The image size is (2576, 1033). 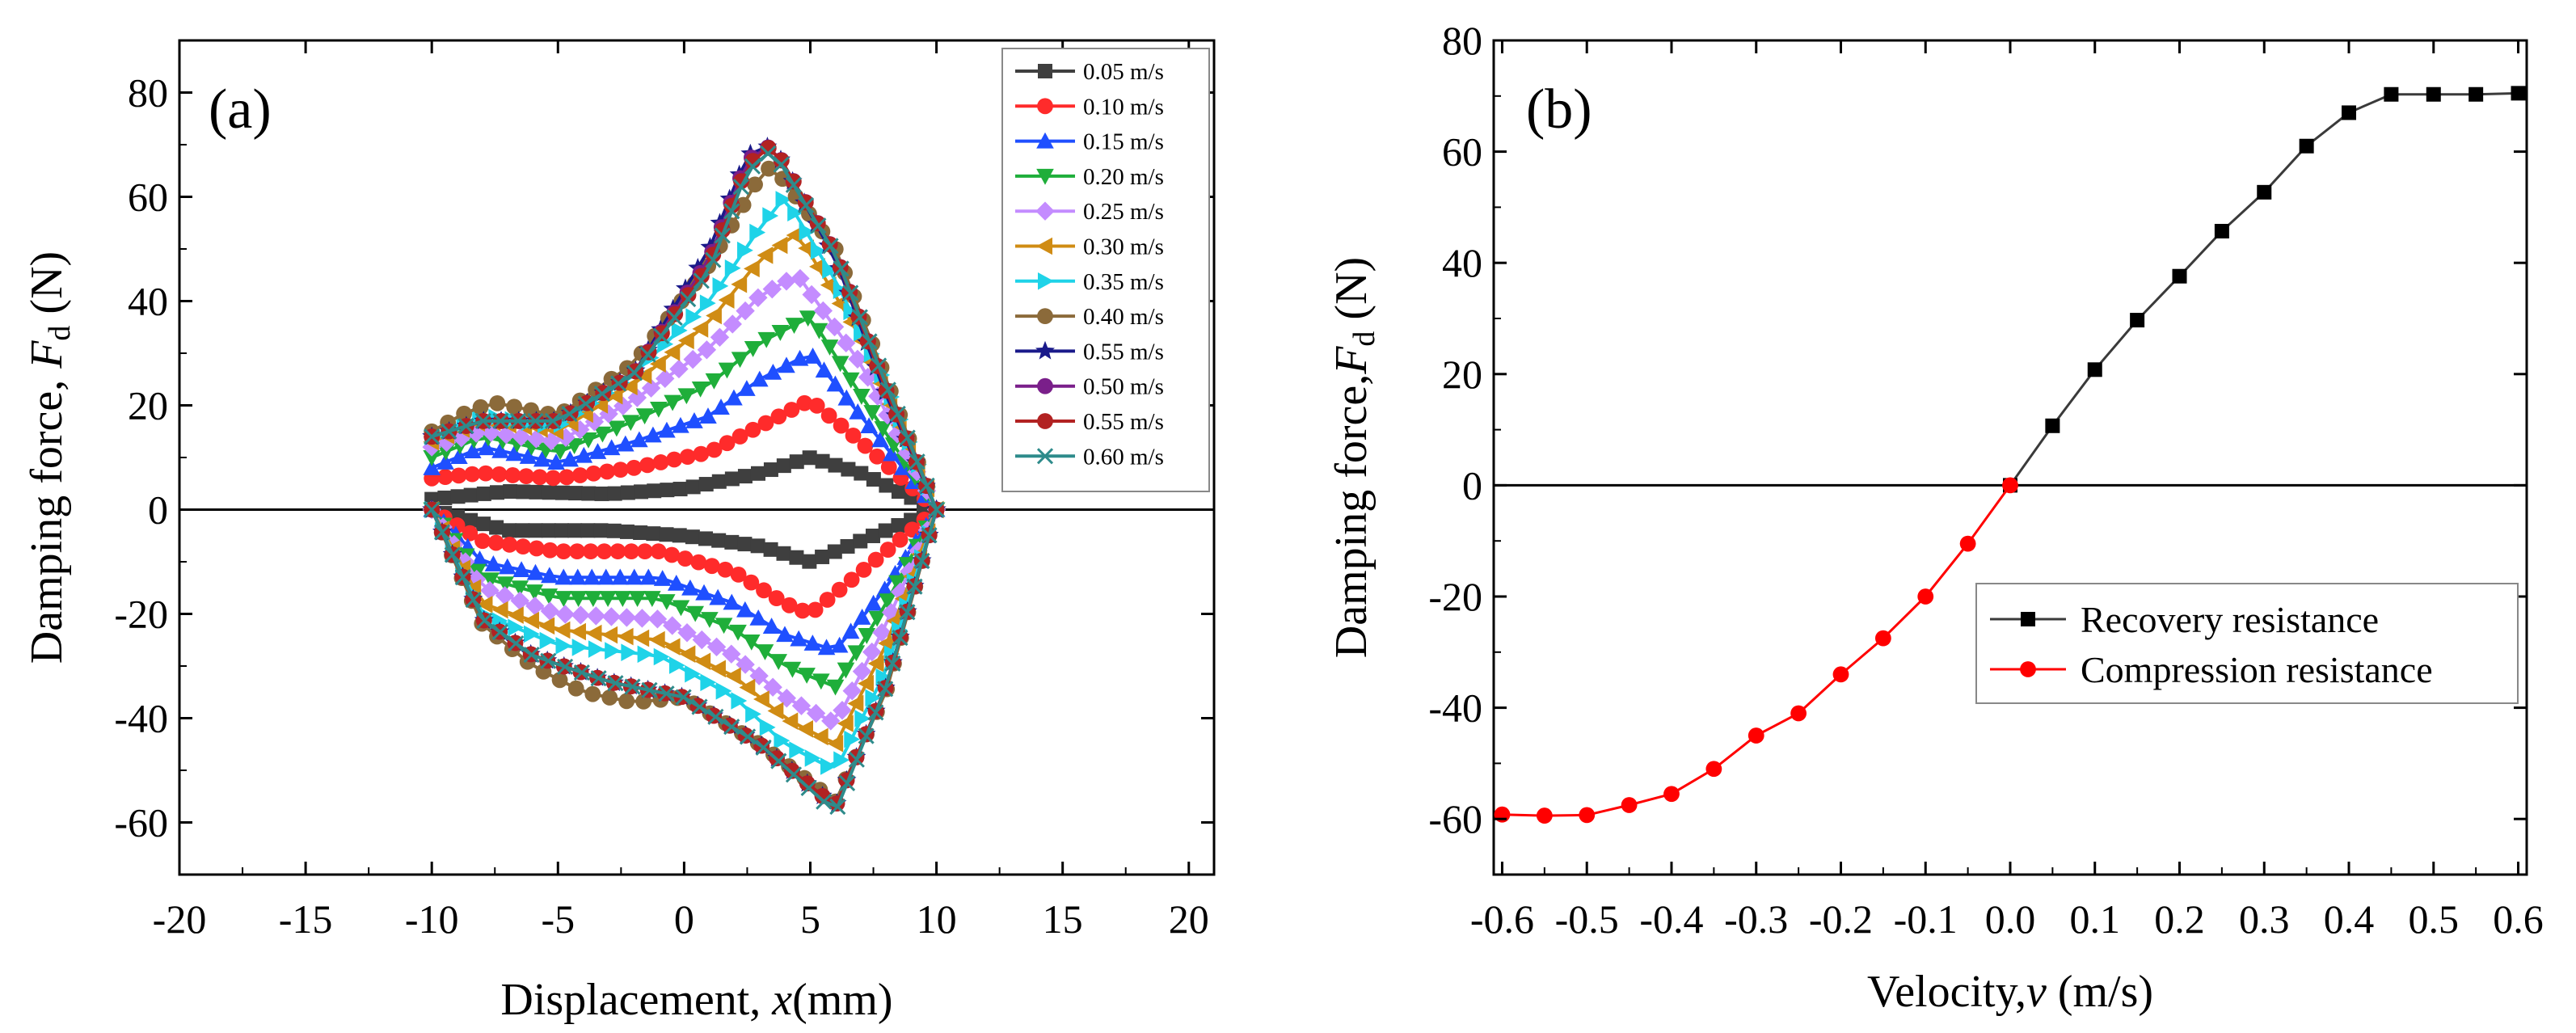 I want to click on x-tick-label: -0.5, so click(x=1587, y=919).